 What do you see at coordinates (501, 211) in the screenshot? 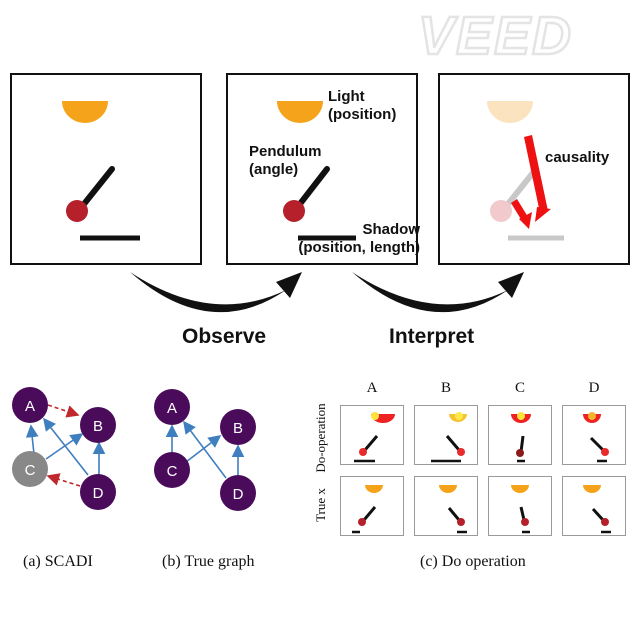
I see `faded-pendulum-ball` at bounding box center [501, 211].